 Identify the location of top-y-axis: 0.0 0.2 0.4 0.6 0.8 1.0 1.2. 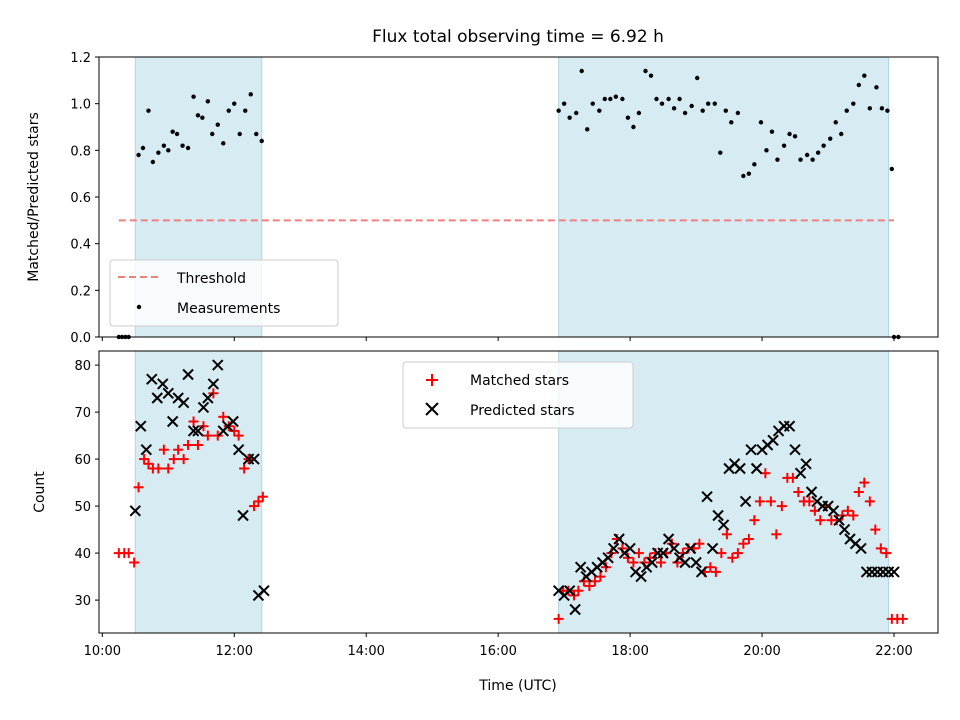
(84, 198).